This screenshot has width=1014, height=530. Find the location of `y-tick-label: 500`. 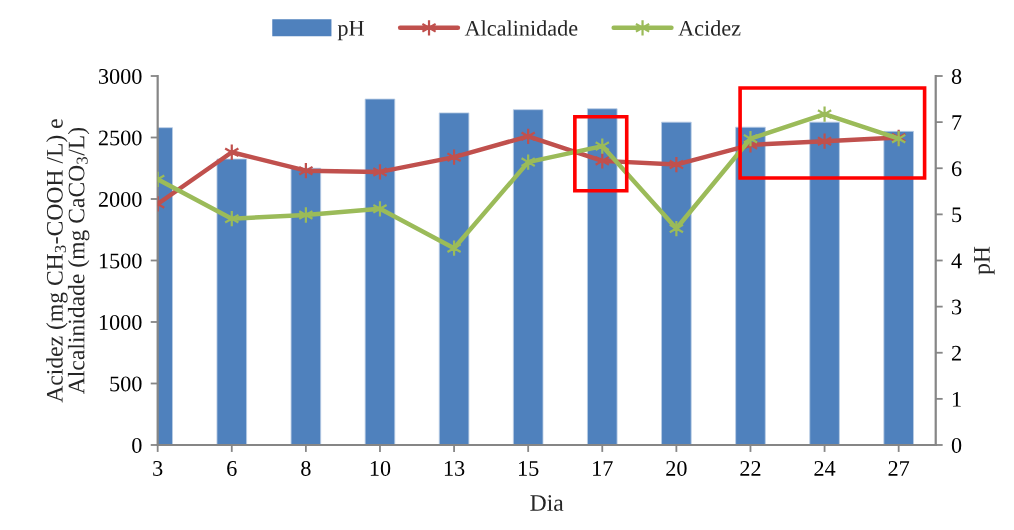

y-tick-label: 500 is located at coordinates (126, 384).